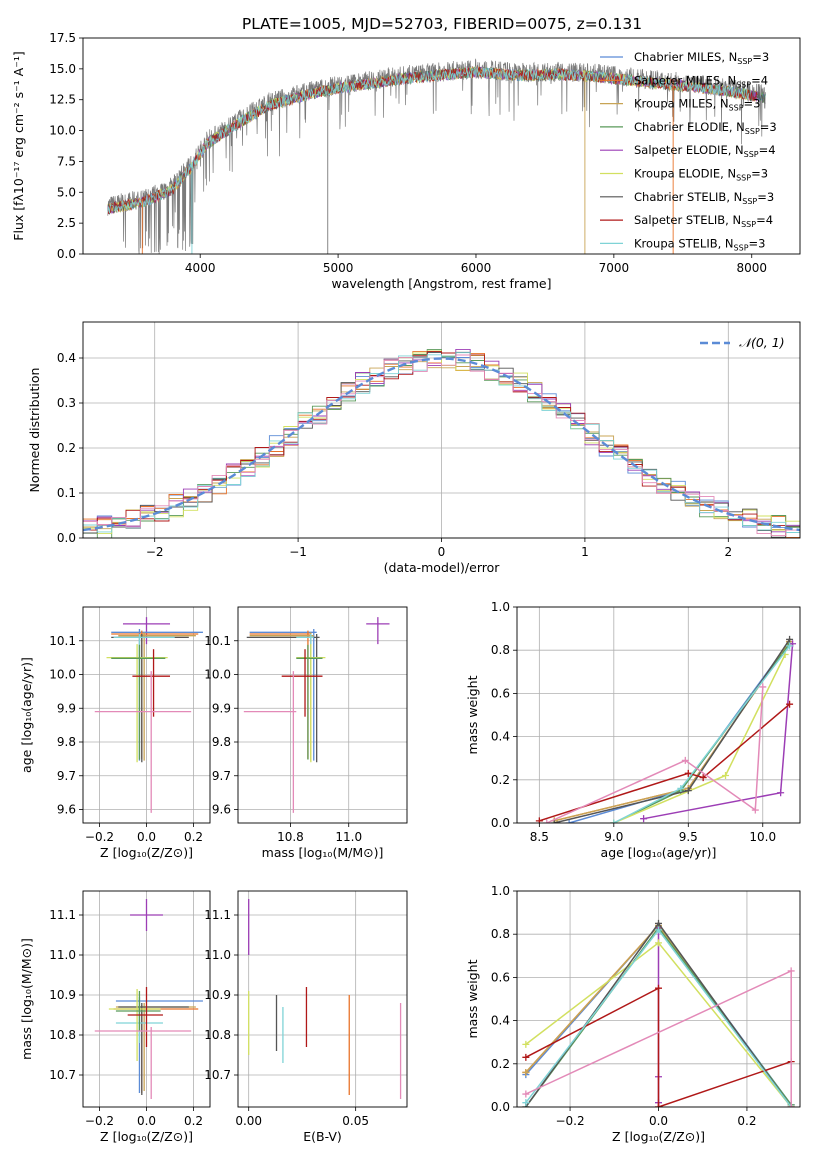  Describe the element at coordinates (685, 57) in the screenshot. I see `legend-name: Chabrier MILES, N` at that location.